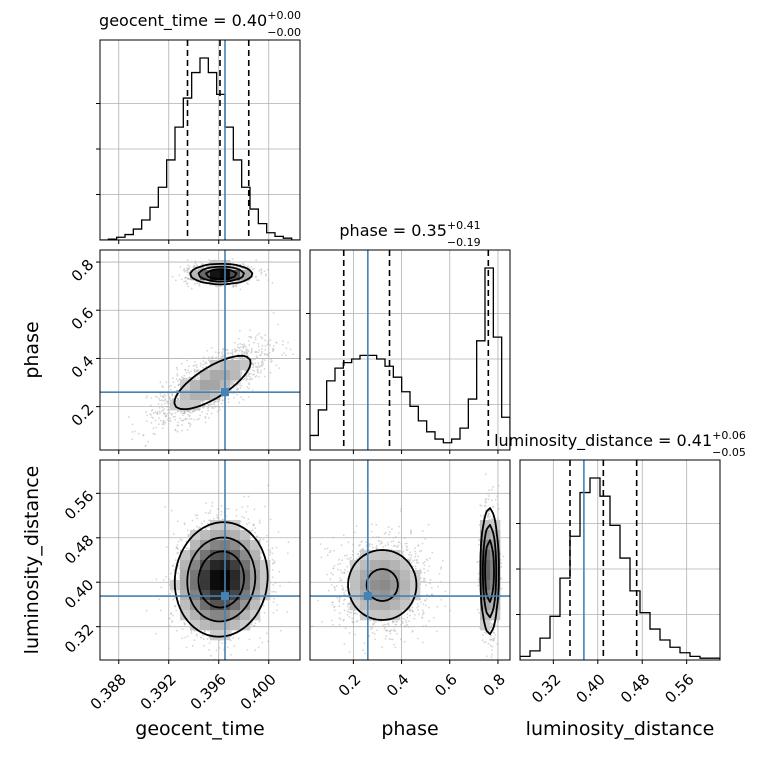 Image resolution: width=760 pixels, height=760 pixels. Describe the element at coordinates (213, 337) in the screenshot. I see `density-contours` at that location.